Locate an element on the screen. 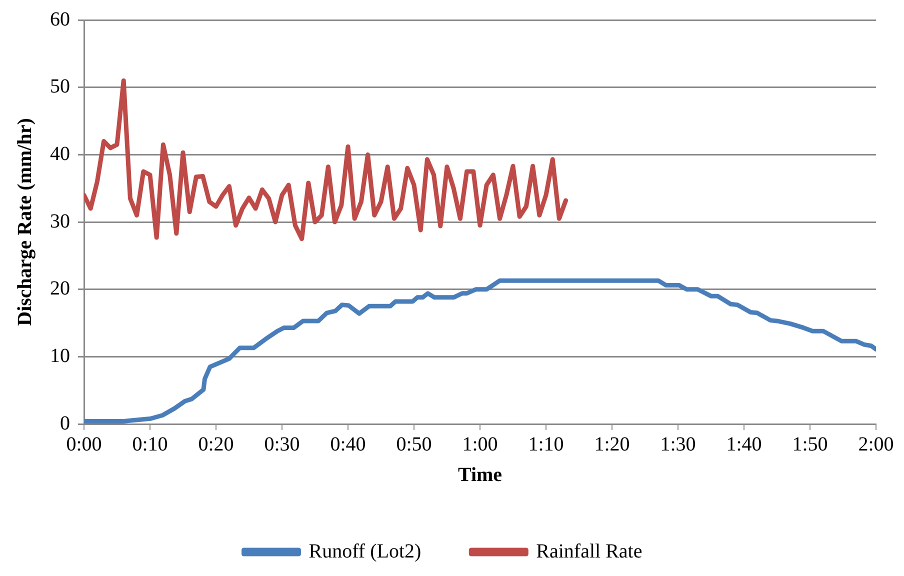 The width and height of the screenshot is (904, 576). x-tick-label: 2:00 is located at coordinates (876, 444).